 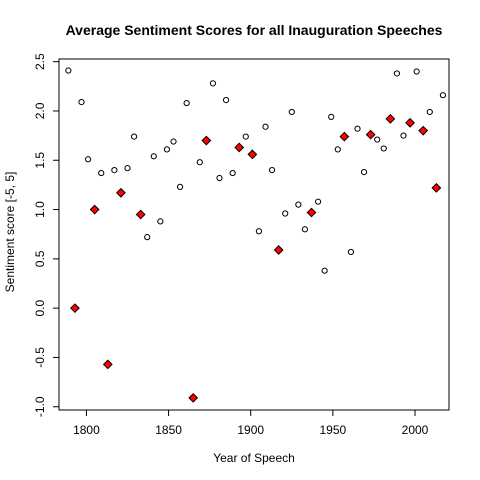 I want to click on x-tick-label: 2000, so click(x=415, y=430).